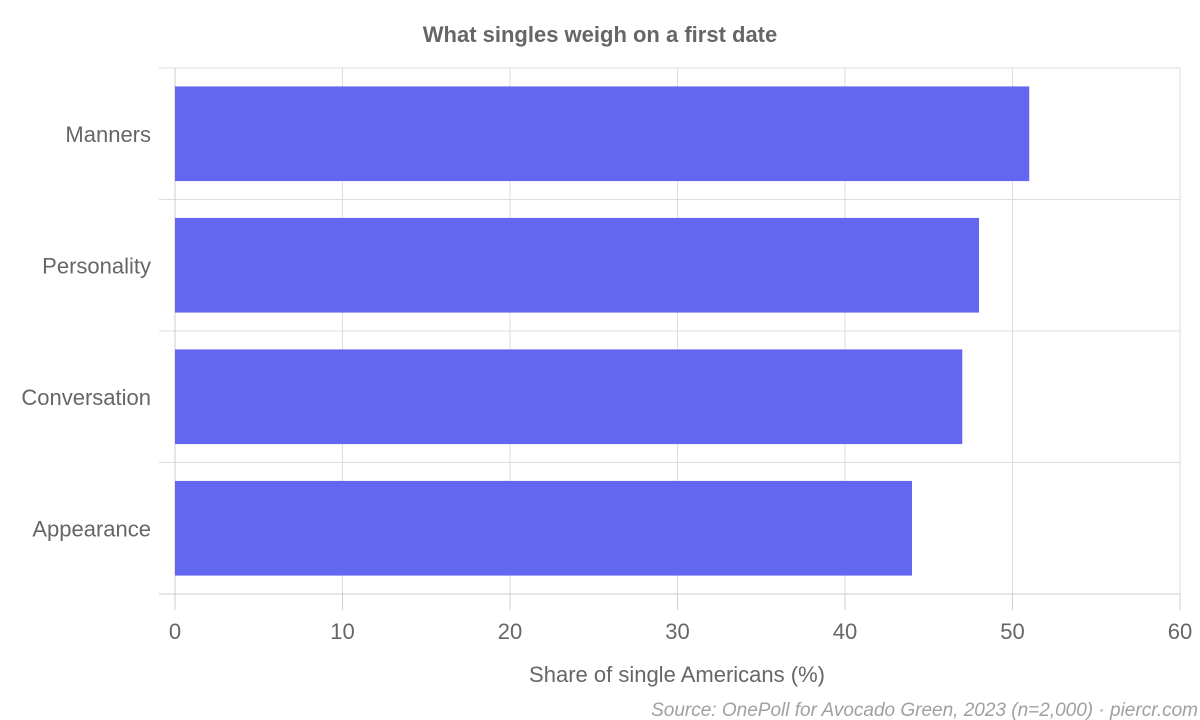 The width and height of the screenshot is (1200, 720). What do you see at coordinates (602, 134) in the screenshot?
I see `bar-manners` at bounding box center [602, 134].